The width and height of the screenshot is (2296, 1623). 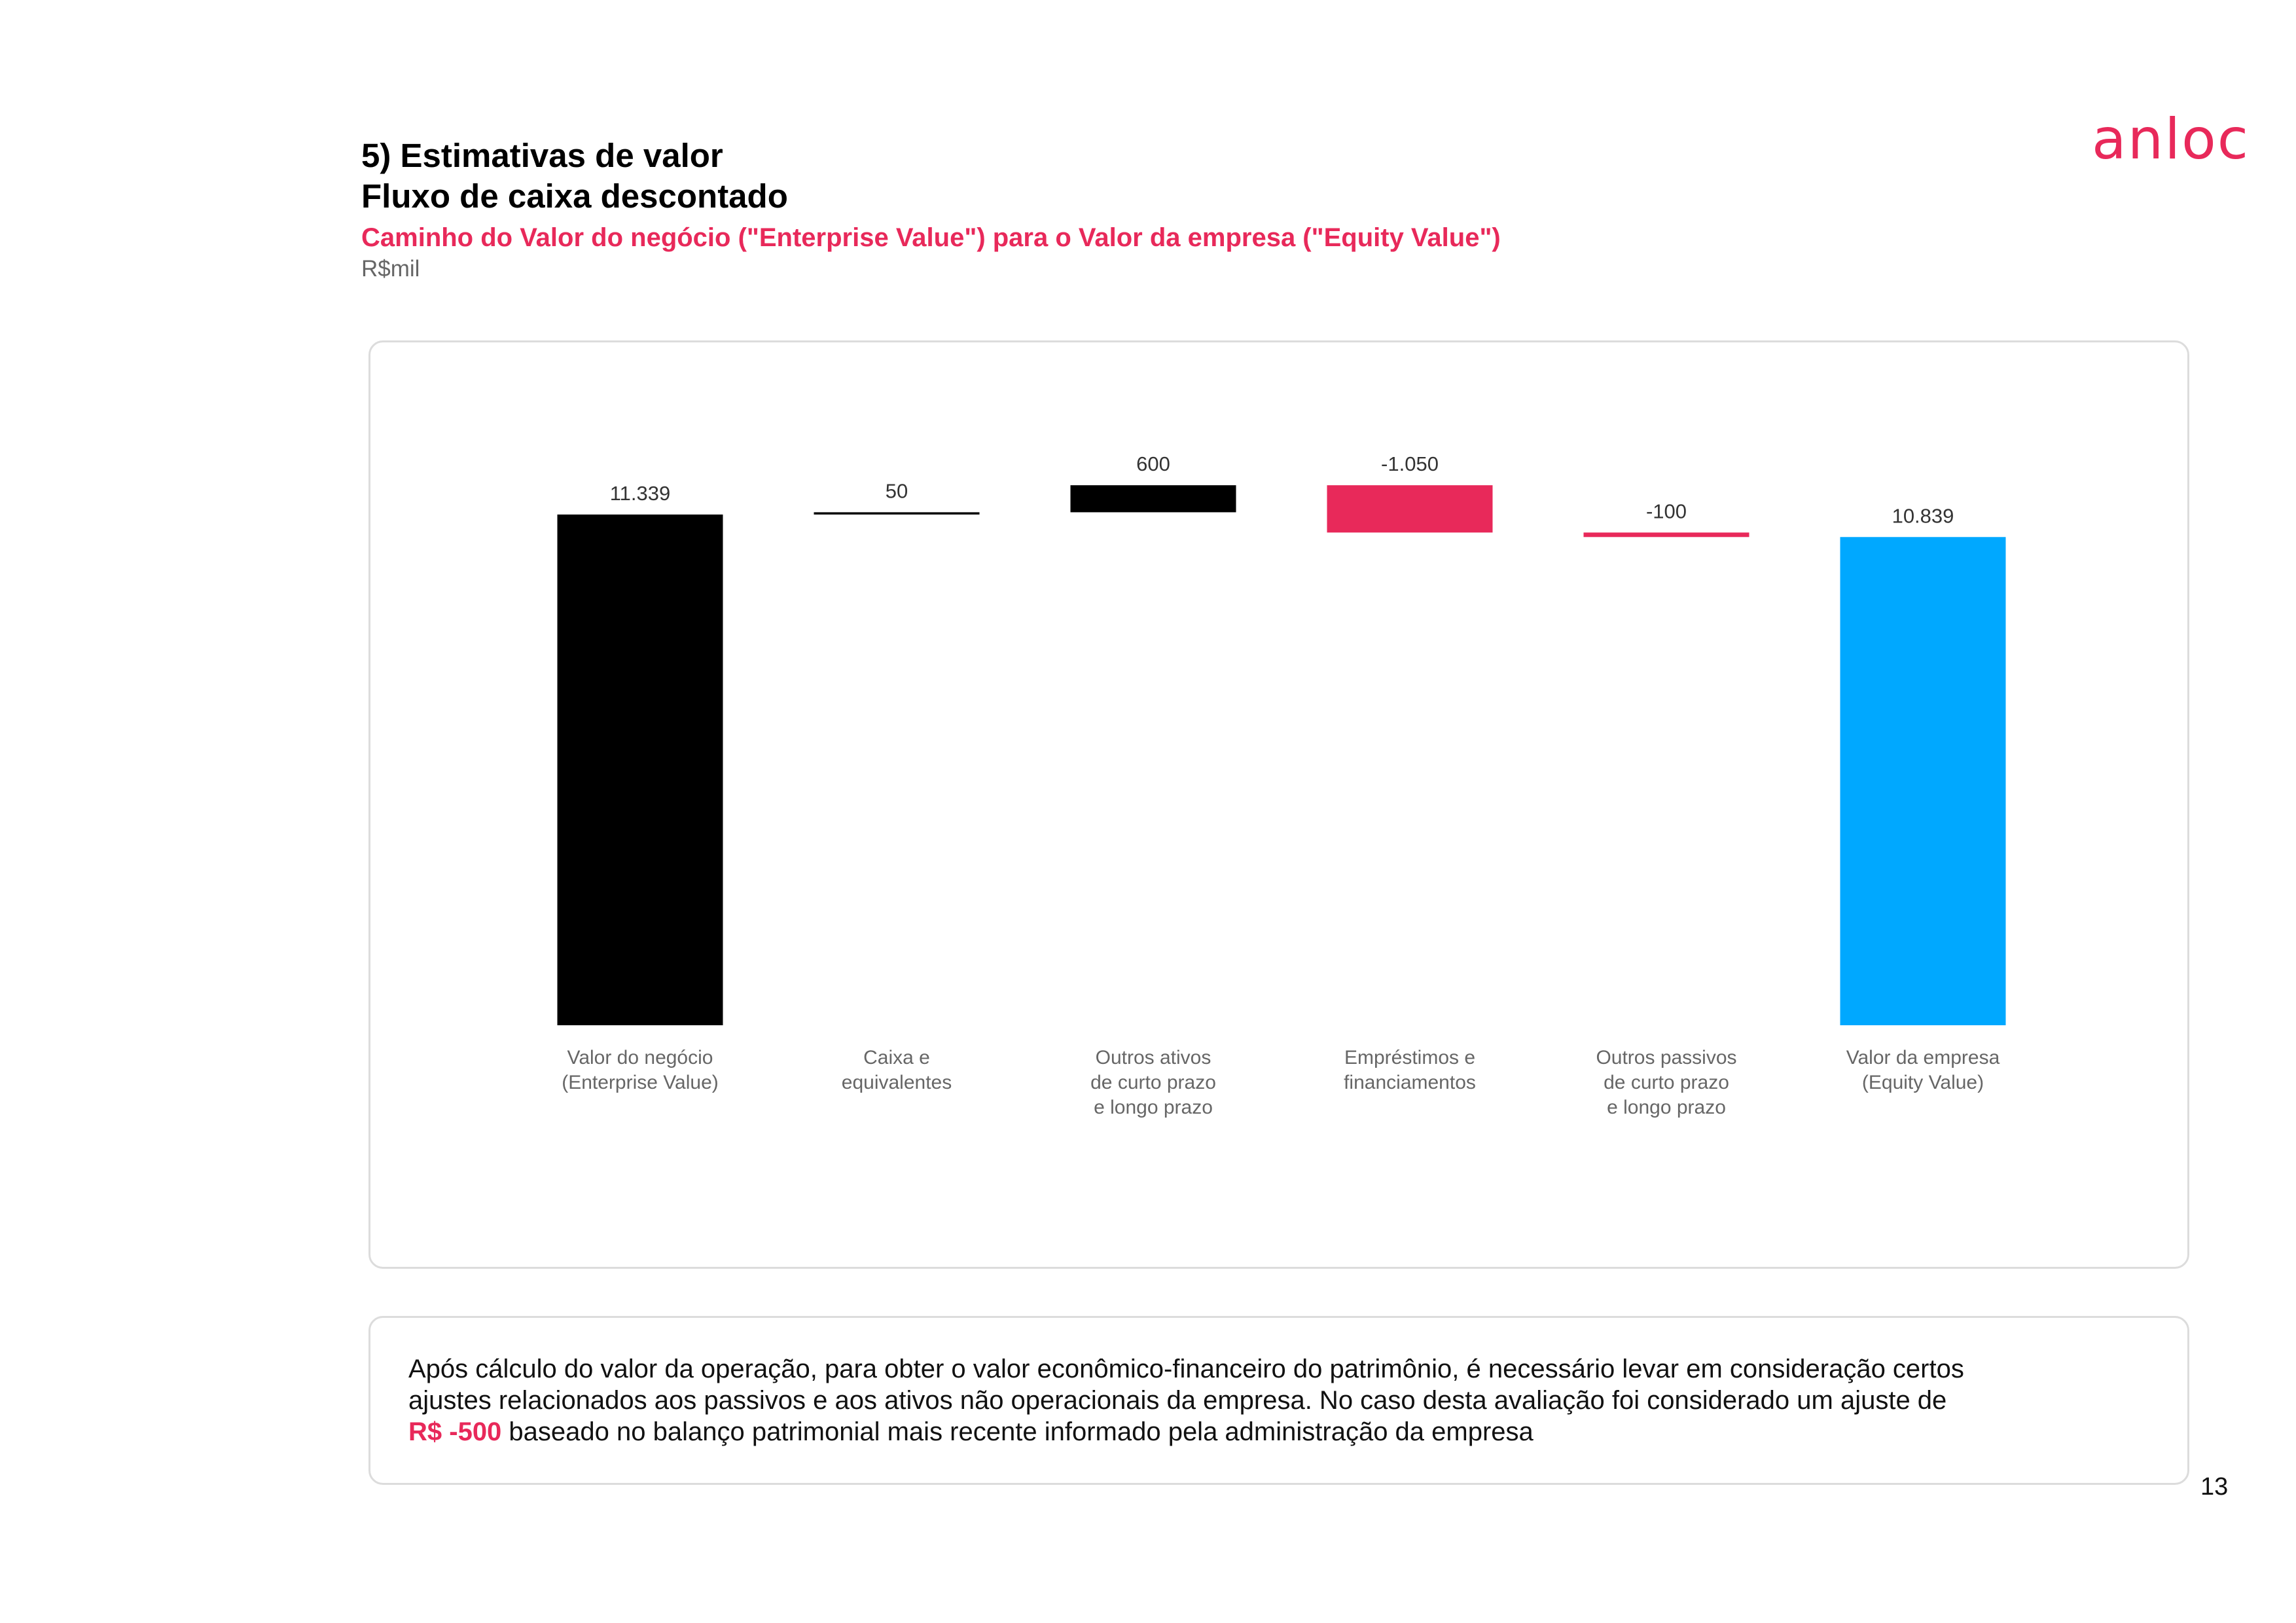 What do you see at coordinates (640, 1057) in the screenshot?
I see `category-label: Valor do negócio` at bounding box center [640, 1057].